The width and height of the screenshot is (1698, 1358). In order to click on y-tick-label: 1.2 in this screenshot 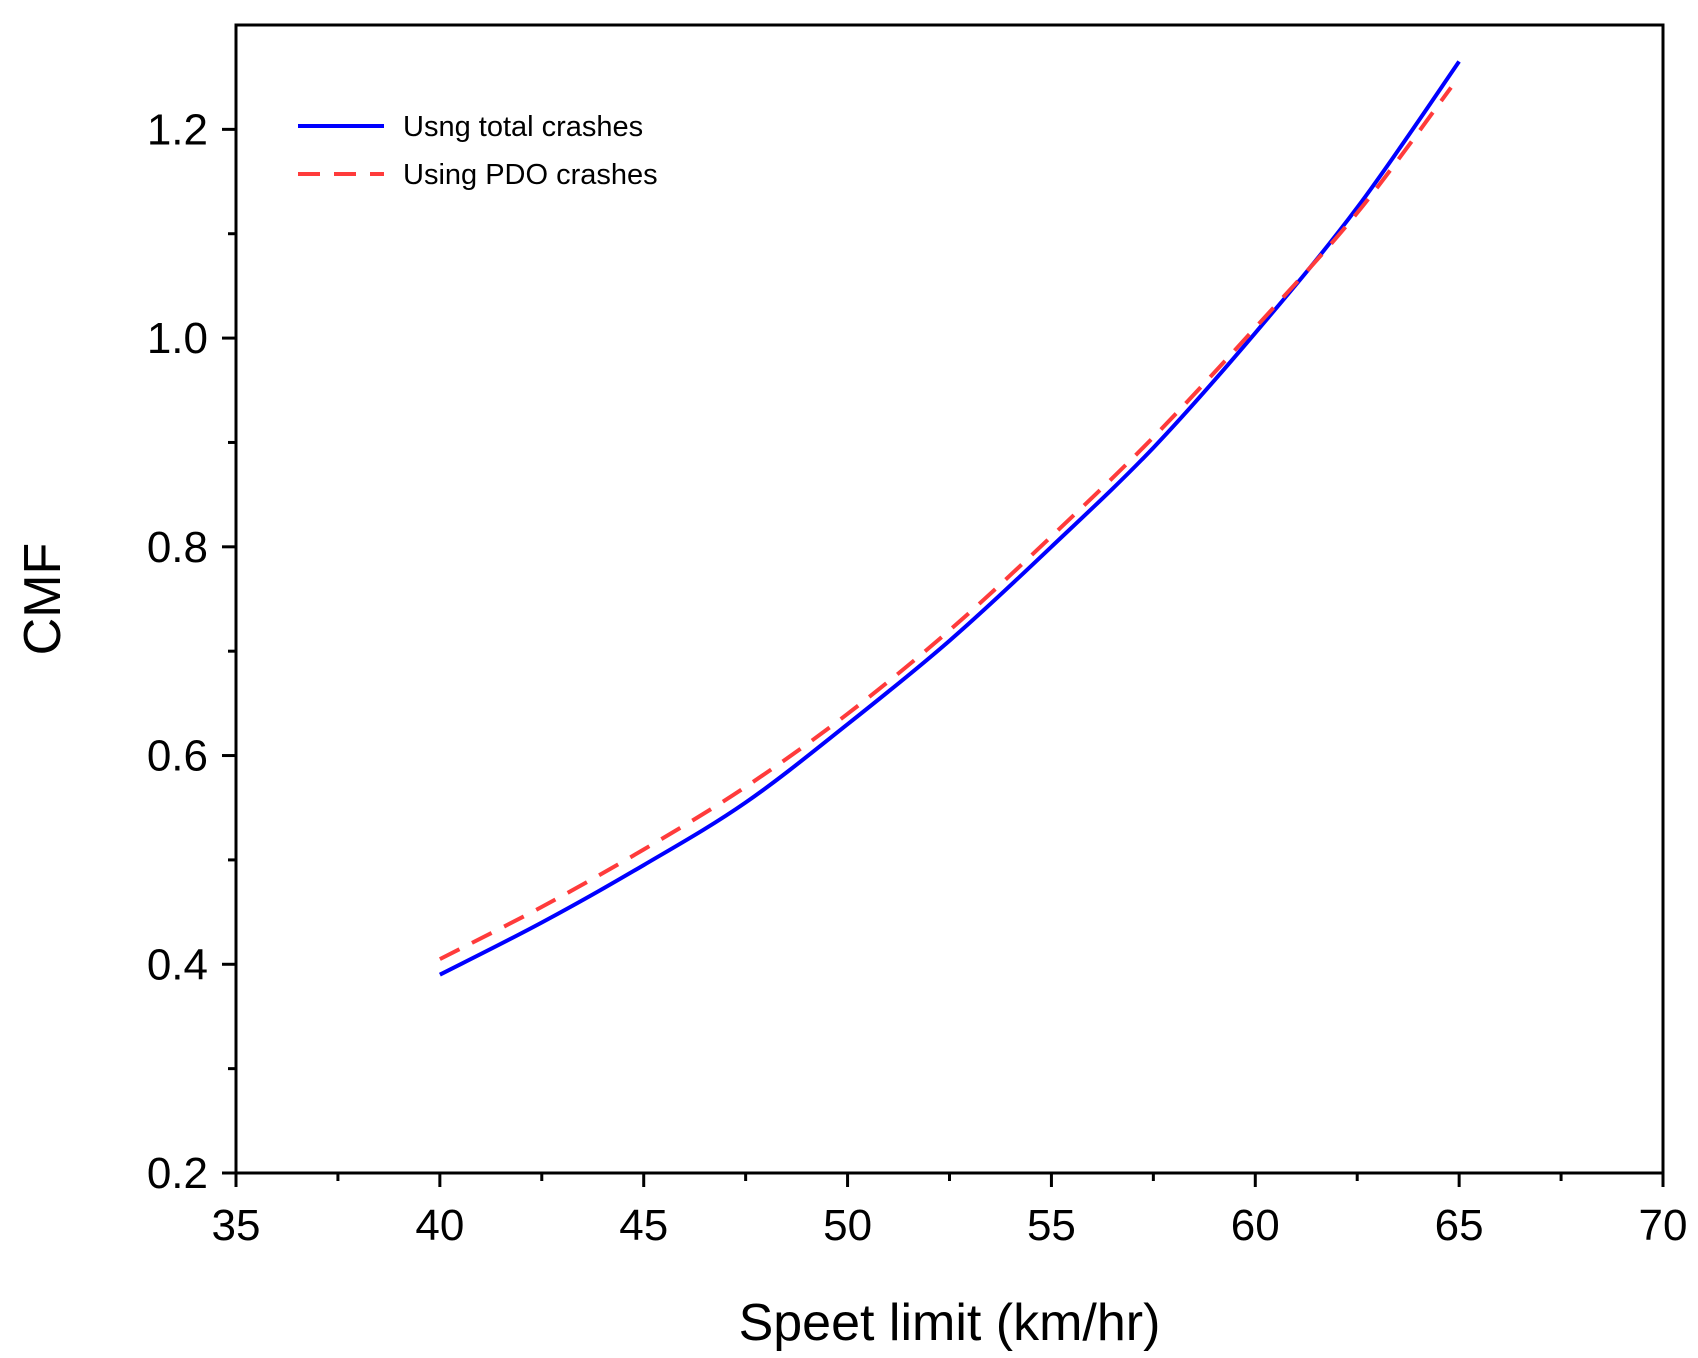, I will do `click(177, 129)`.